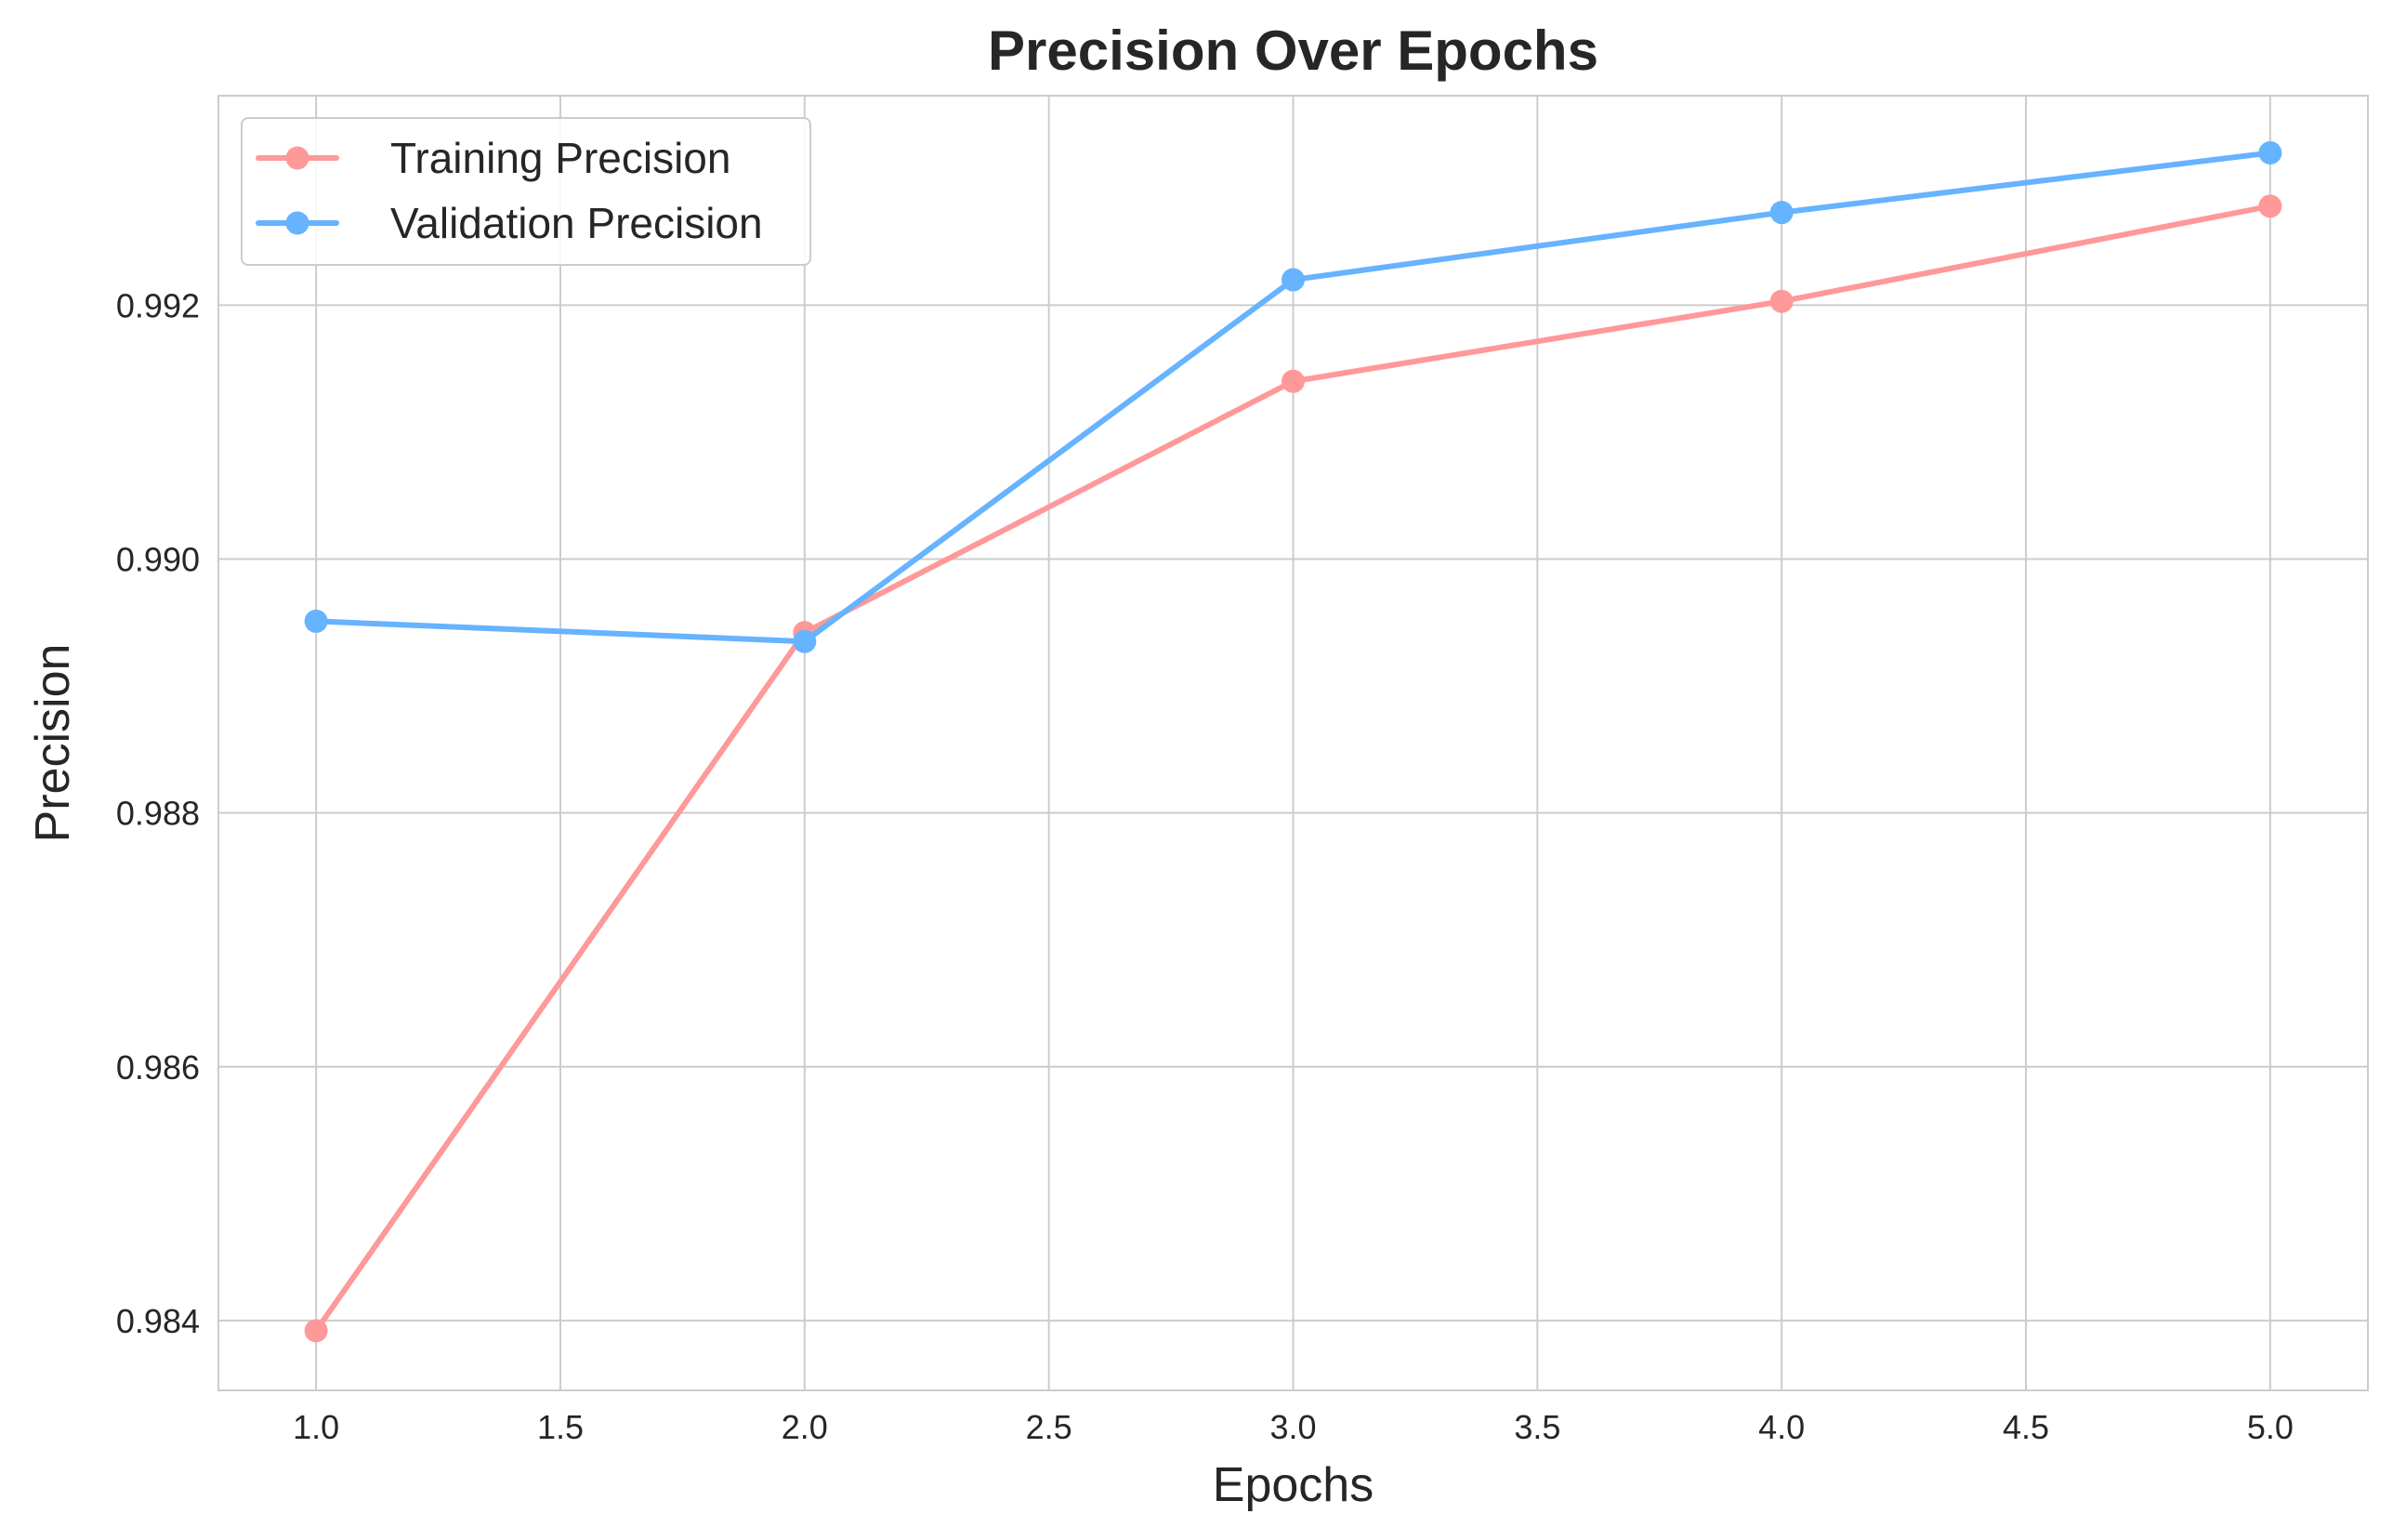 The width and height of the screenshot is (2406, 1540). Describe the element at coordinates (1293, 1485) in the screenshot. I see `x-axis-label: Epochs` at that location.